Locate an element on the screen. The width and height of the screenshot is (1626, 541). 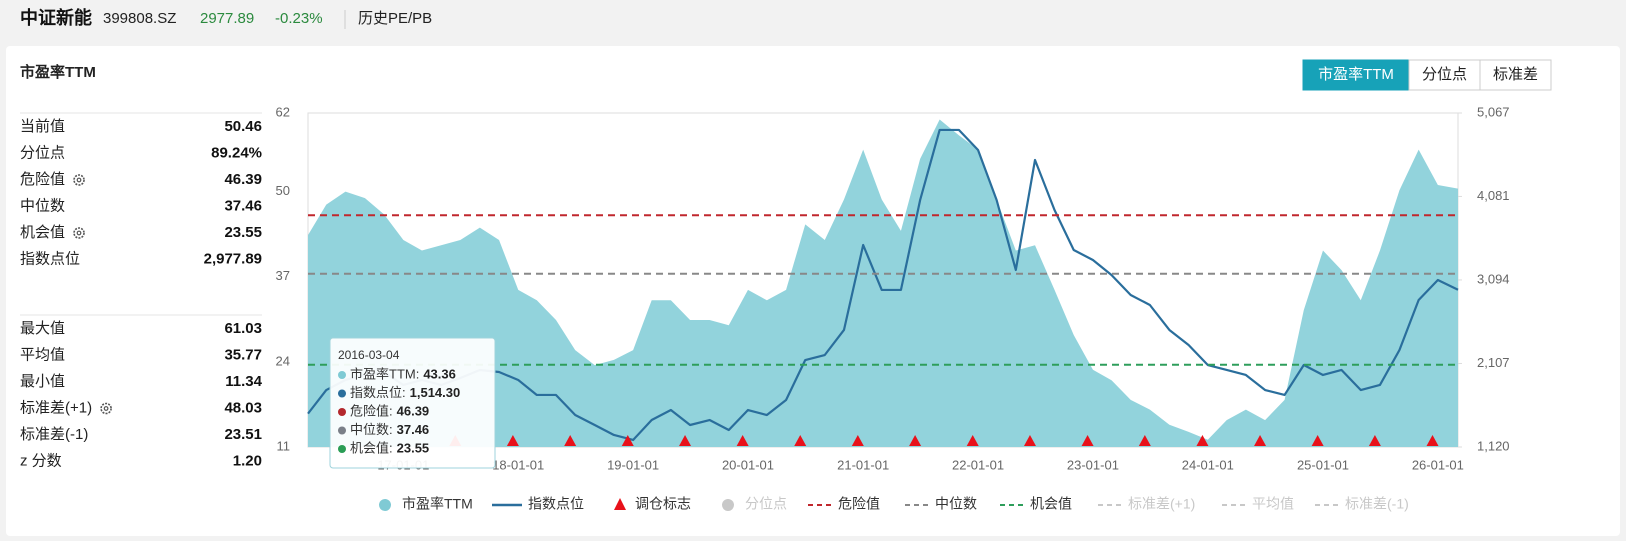
tooltip-value: 1,514.30 is located at coordinates (435, 392).